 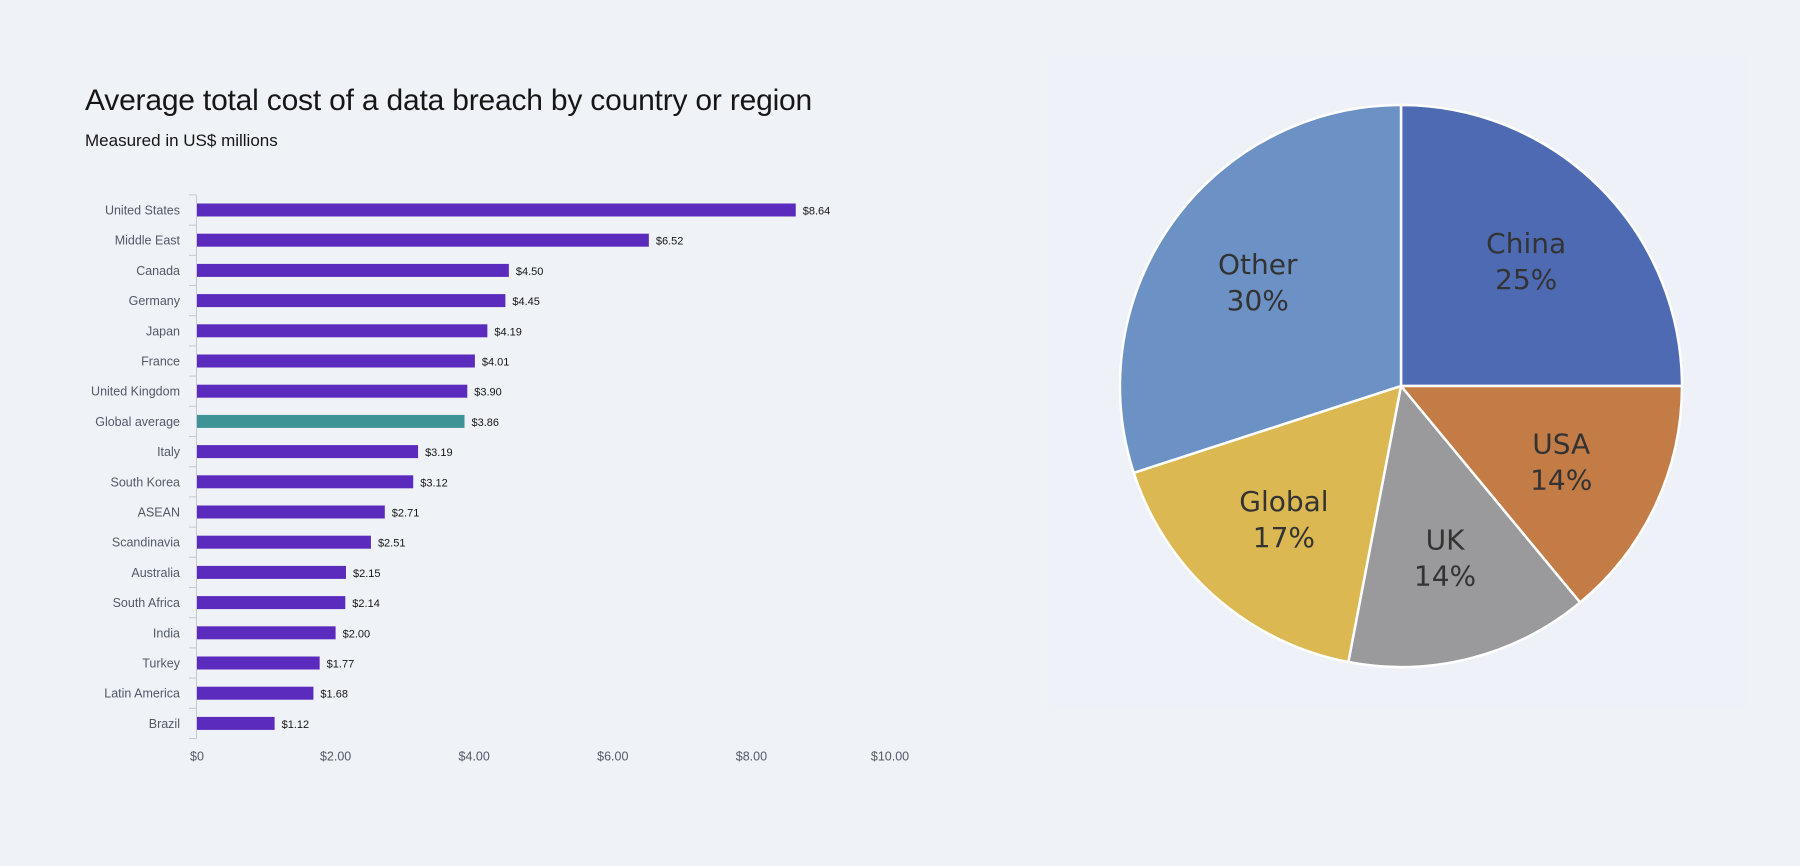 I want to click on category-label: Global average, so click(x=137, y=422).